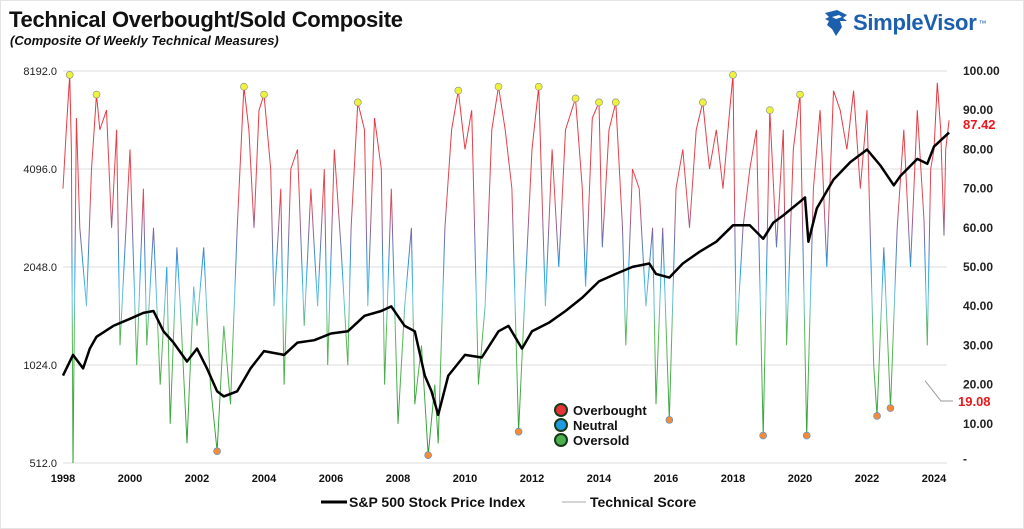  I want to click on legend-score-label: Technical Score, so click(643, 502).